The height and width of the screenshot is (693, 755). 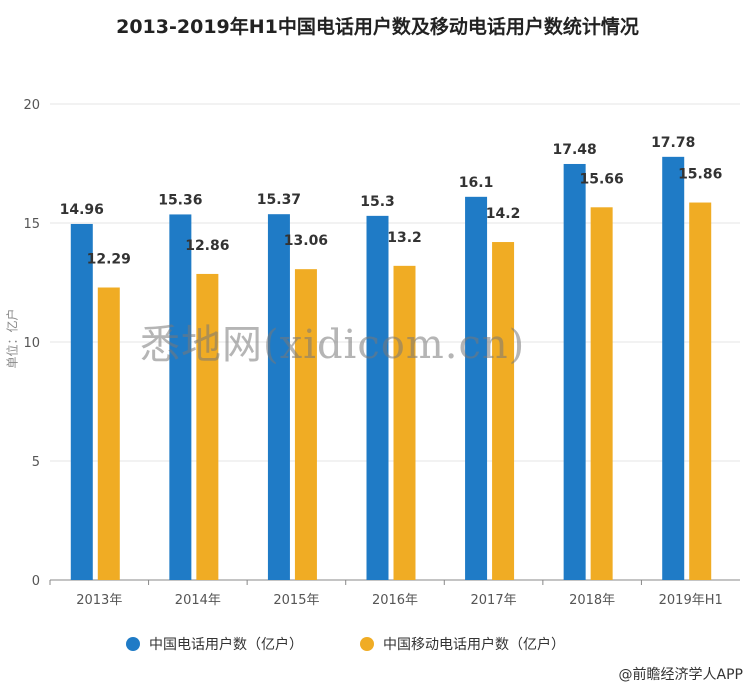 What do you see at coordinates (109, 259) in the screenshot?
I see `data-label-series-2: 12.29` at bounding box center [109, 259].